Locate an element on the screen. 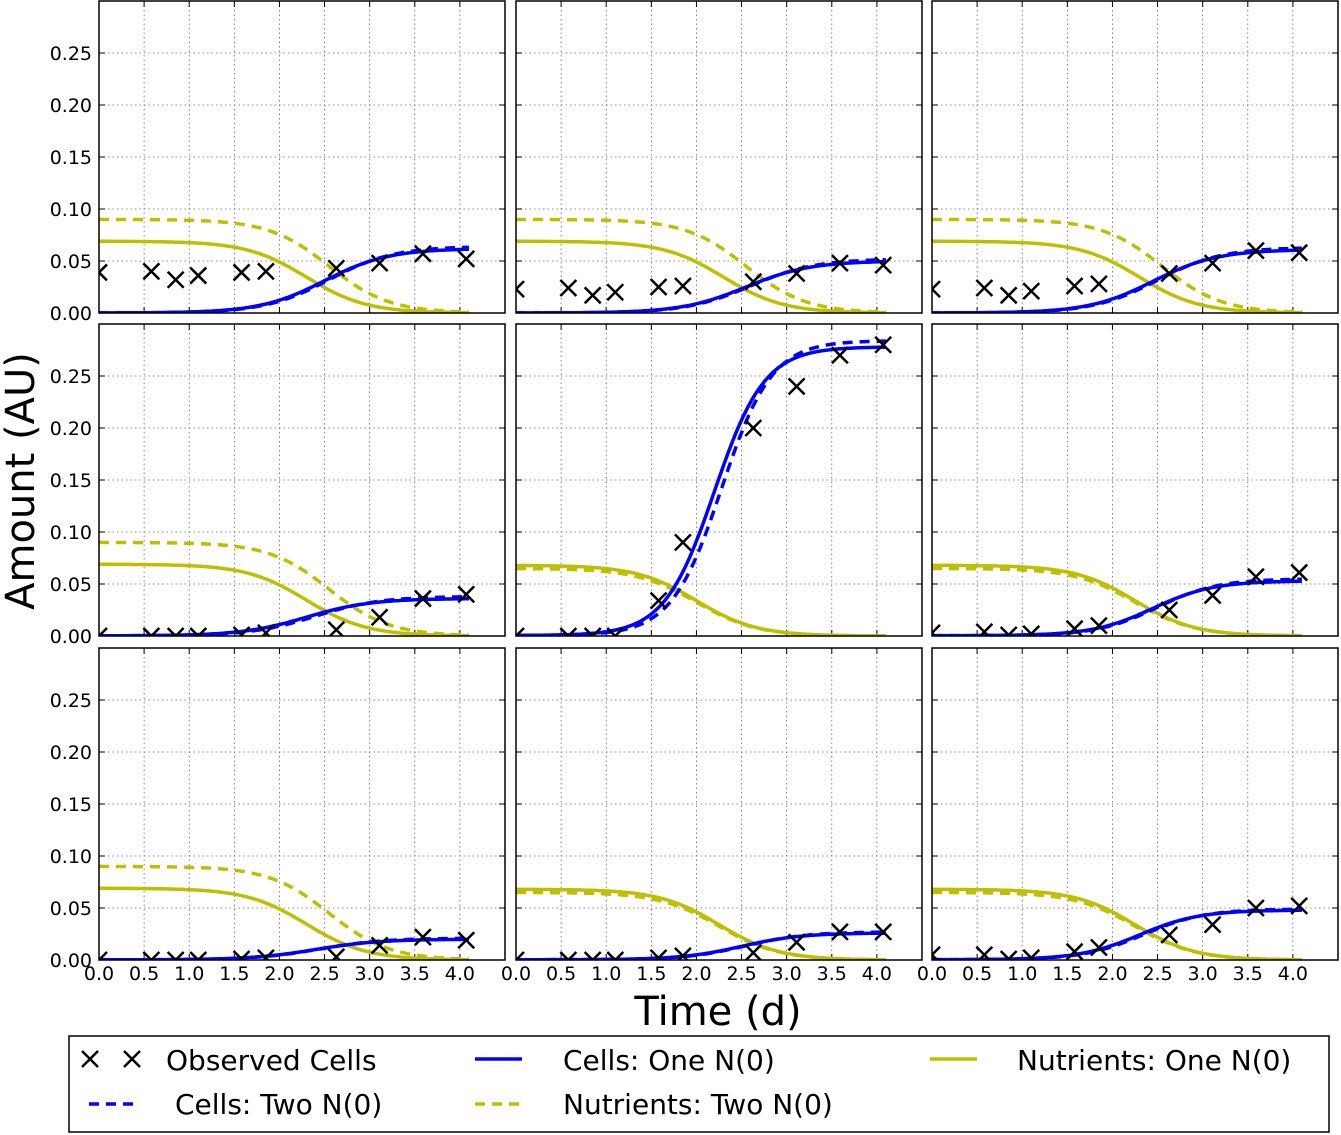 The width and height of the screenshot is (1341, 1135). panel-4: 0.00 0.05 0.10 0.15 0.20 0.25 is located at coordinates (278, 485).